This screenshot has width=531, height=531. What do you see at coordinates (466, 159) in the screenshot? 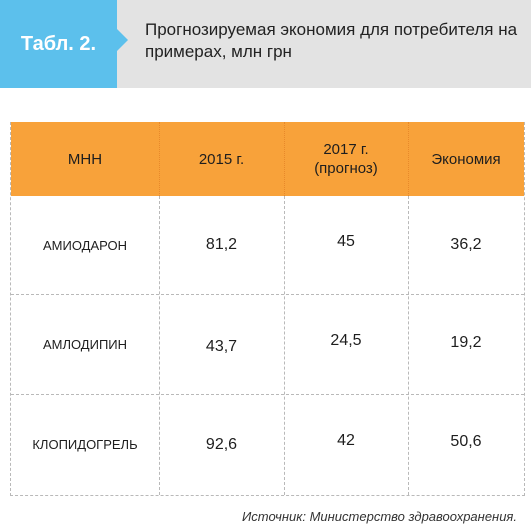
I see `column-header-saving: Экономия` at bounding box center [466, 159].